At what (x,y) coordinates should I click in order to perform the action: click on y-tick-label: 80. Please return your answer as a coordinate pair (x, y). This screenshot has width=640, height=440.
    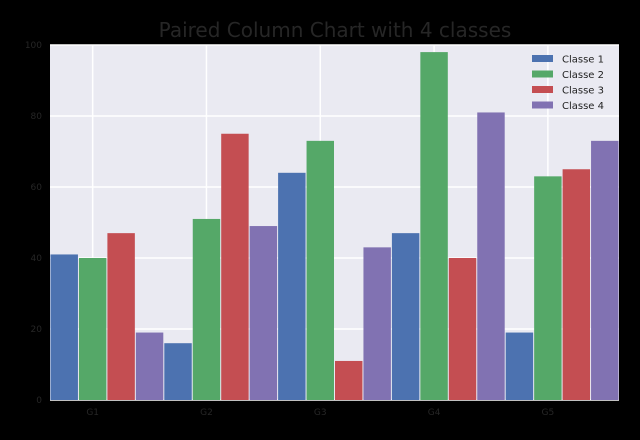
    Looking at the image, I should click on (37, 117).